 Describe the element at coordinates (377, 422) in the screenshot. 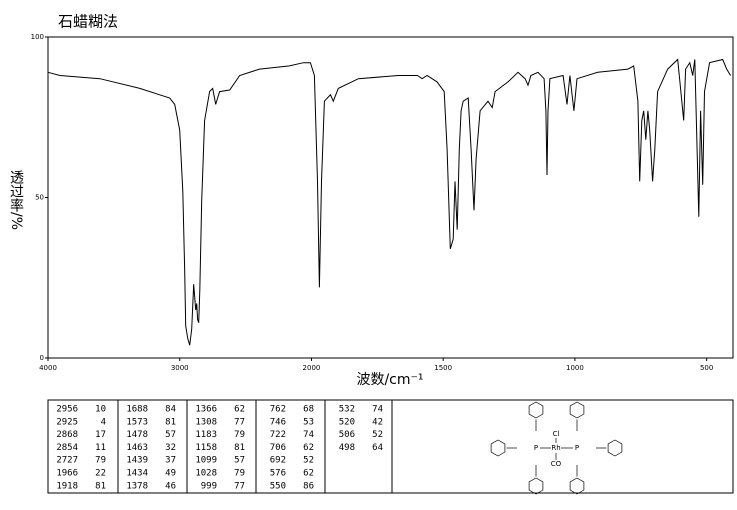

I see `peak-transmittance: 42` at that location.